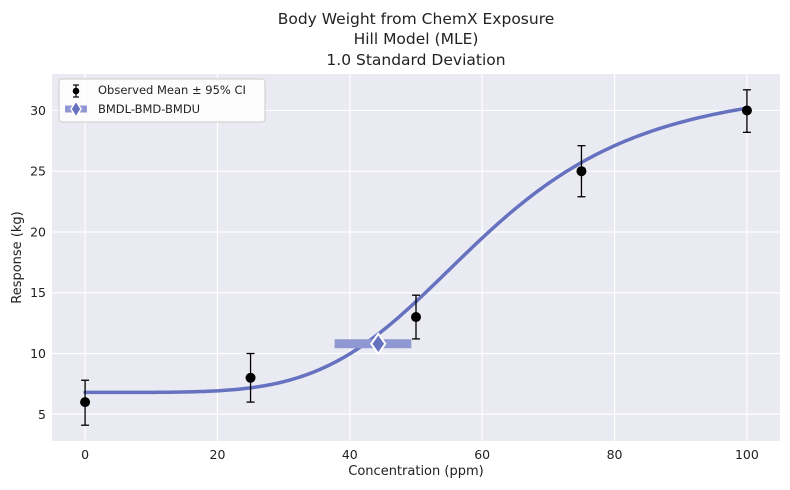 The width and height of the screenshot is (790, 490). What do you see at coordinates (38, 171) in the screenshot?
I see `y-tick-label: 25` at bounding box center [38, 171].